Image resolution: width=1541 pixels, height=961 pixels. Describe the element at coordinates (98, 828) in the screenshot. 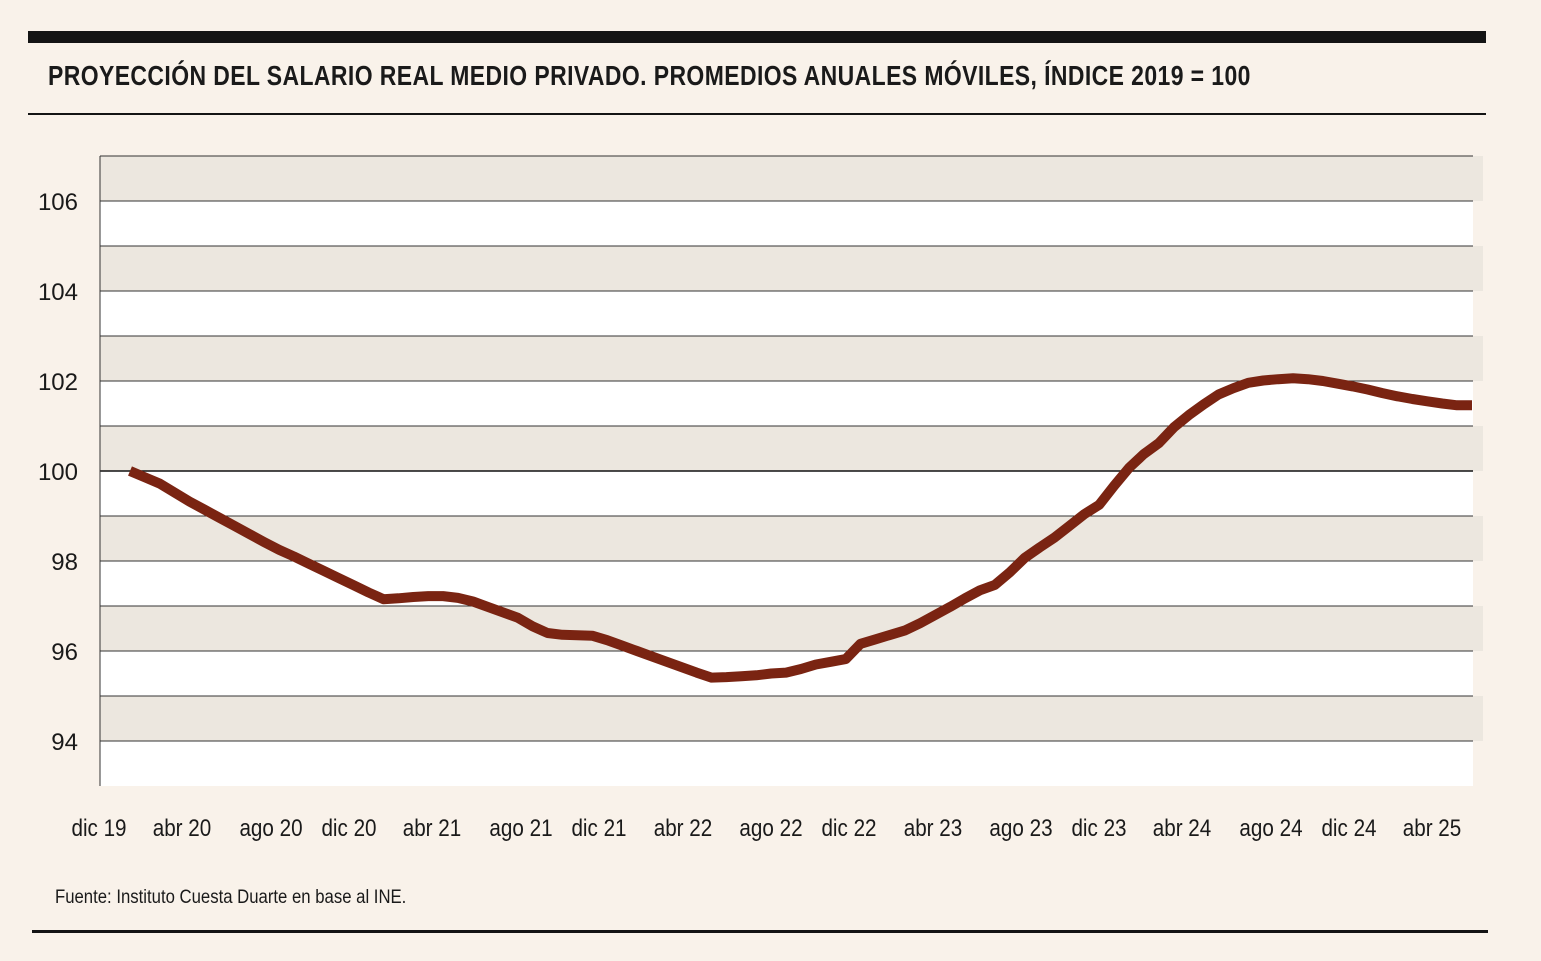

I see `x-tick-label: dic 19` at that location.